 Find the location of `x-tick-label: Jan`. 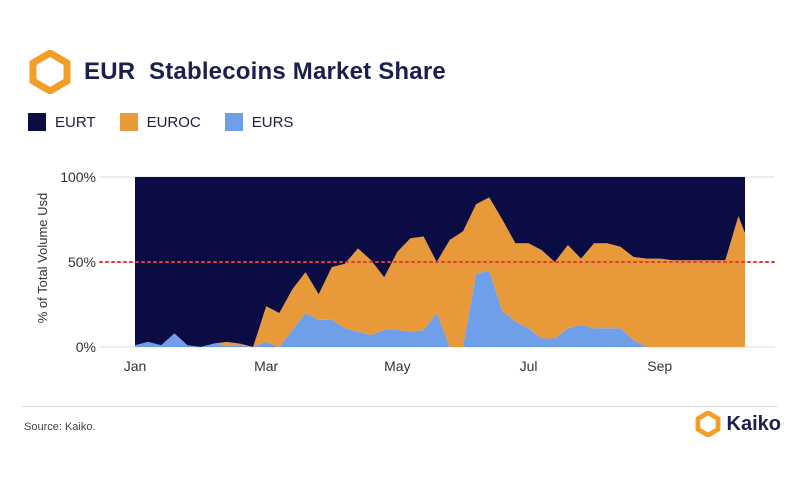

x-tick-label: Jan is located at coordinates (135, 366).